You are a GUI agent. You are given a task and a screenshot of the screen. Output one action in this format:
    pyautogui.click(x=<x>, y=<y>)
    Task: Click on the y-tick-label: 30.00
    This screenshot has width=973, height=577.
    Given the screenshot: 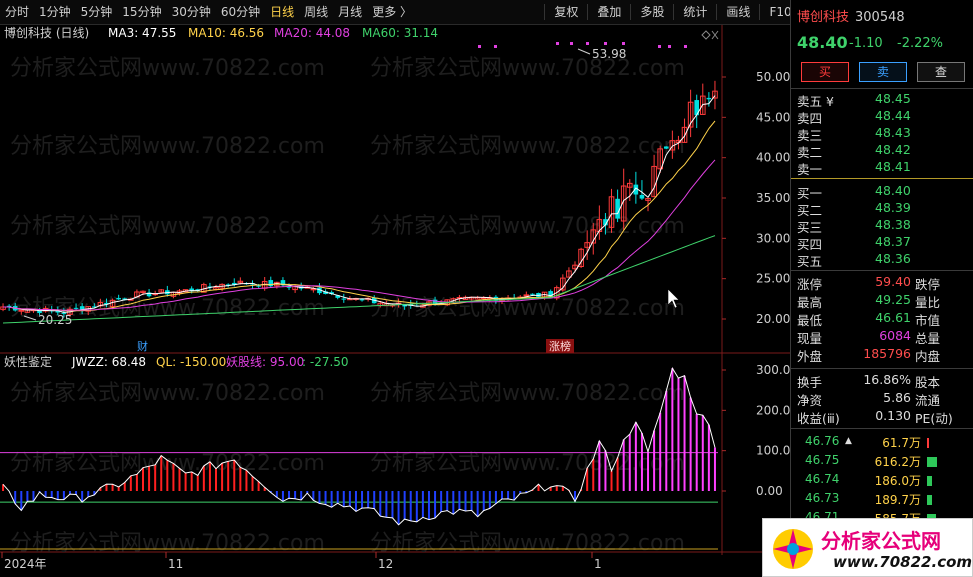 What is the action you would take?
    pyautogui.click(x=773, y=238)
    